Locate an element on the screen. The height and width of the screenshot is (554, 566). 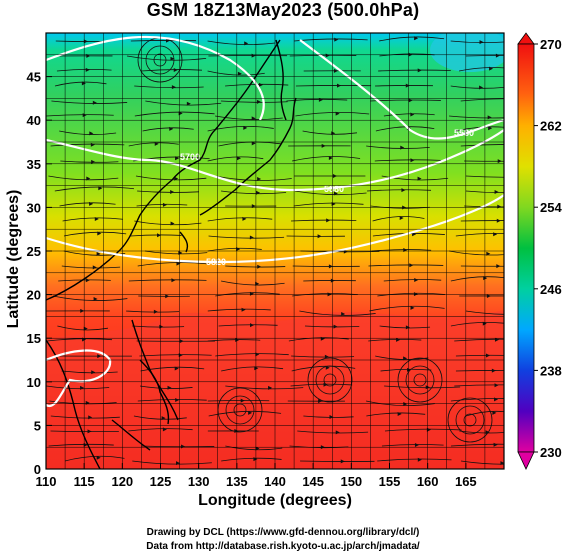
x-tick-label: 110 is located at coordinates (46, 481).